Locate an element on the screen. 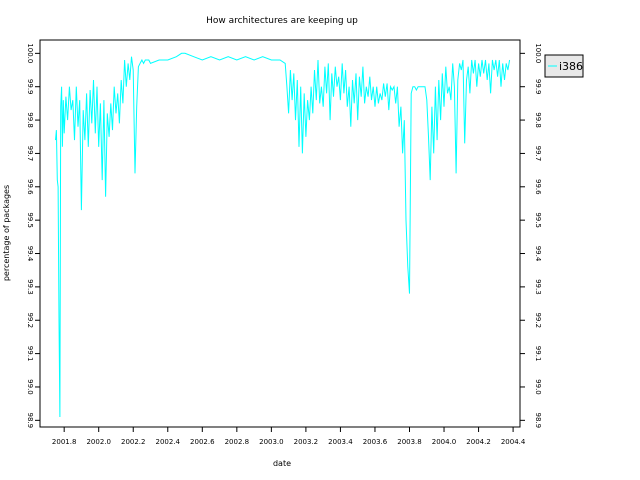 The height and width of the screenshot is (480, 640). x-tick-label: 2004.0 is located at coordinates (444, 442).